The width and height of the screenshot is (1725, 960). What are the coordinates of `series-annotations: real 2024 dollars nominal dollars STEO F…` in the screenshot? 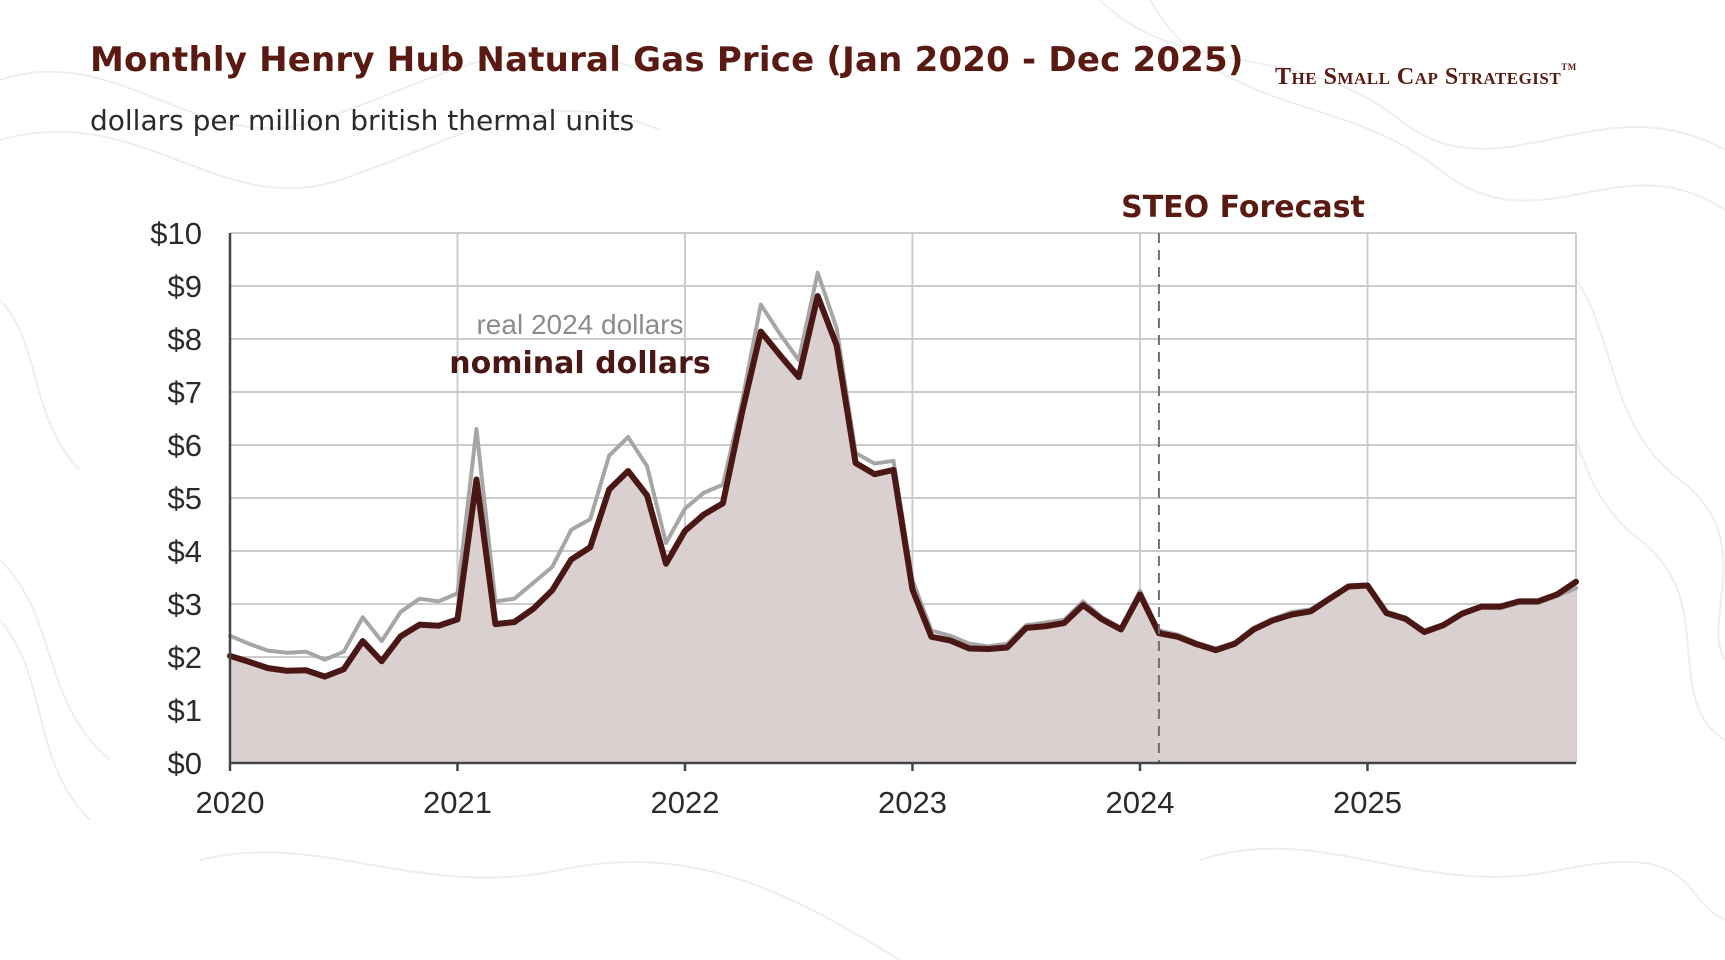 It's located at (907, 285).